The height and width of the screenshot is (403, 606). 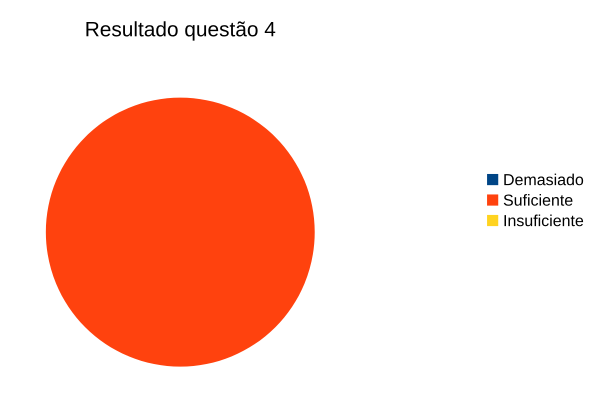 I want to click on legend-label: Suficiente, so click(x=538, y=200).